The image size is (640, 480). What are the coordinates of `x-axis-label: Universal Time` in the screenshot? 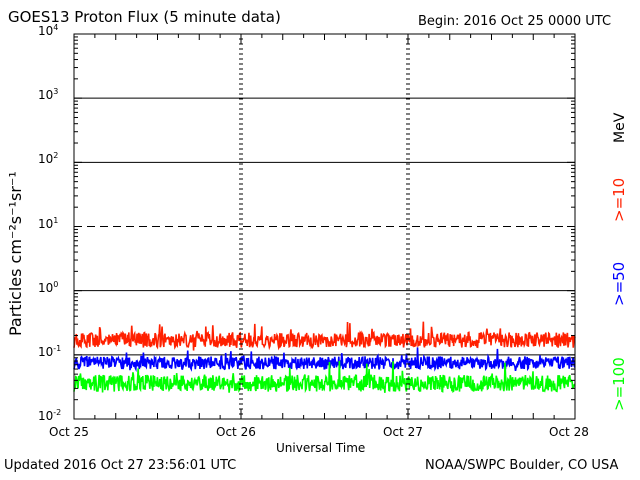 It's located at (321, 448).